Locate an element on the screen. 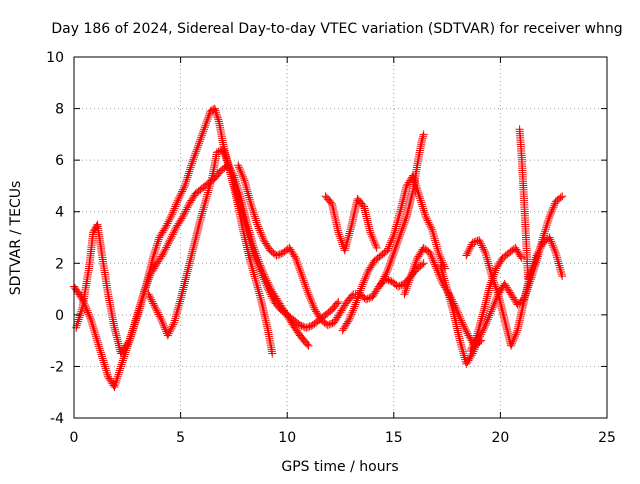 Image resolution: width=640 pixels, height=484 pixels. y-tick-label: 8 is located at coordinates (59, 110).